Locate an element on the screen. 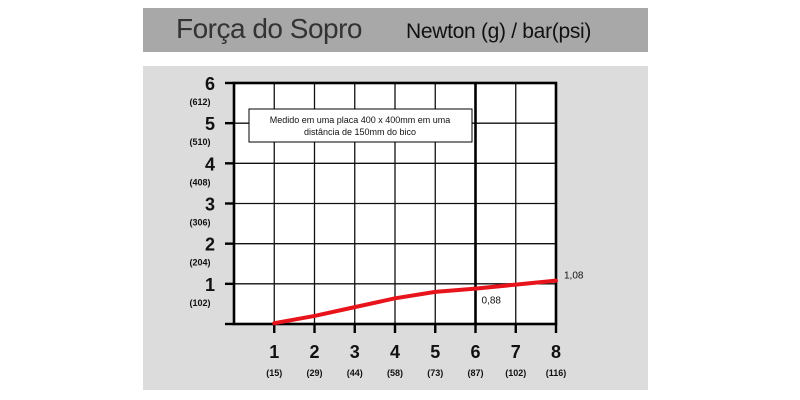  data-label: 1,08 is located at coordinates (574, 276).